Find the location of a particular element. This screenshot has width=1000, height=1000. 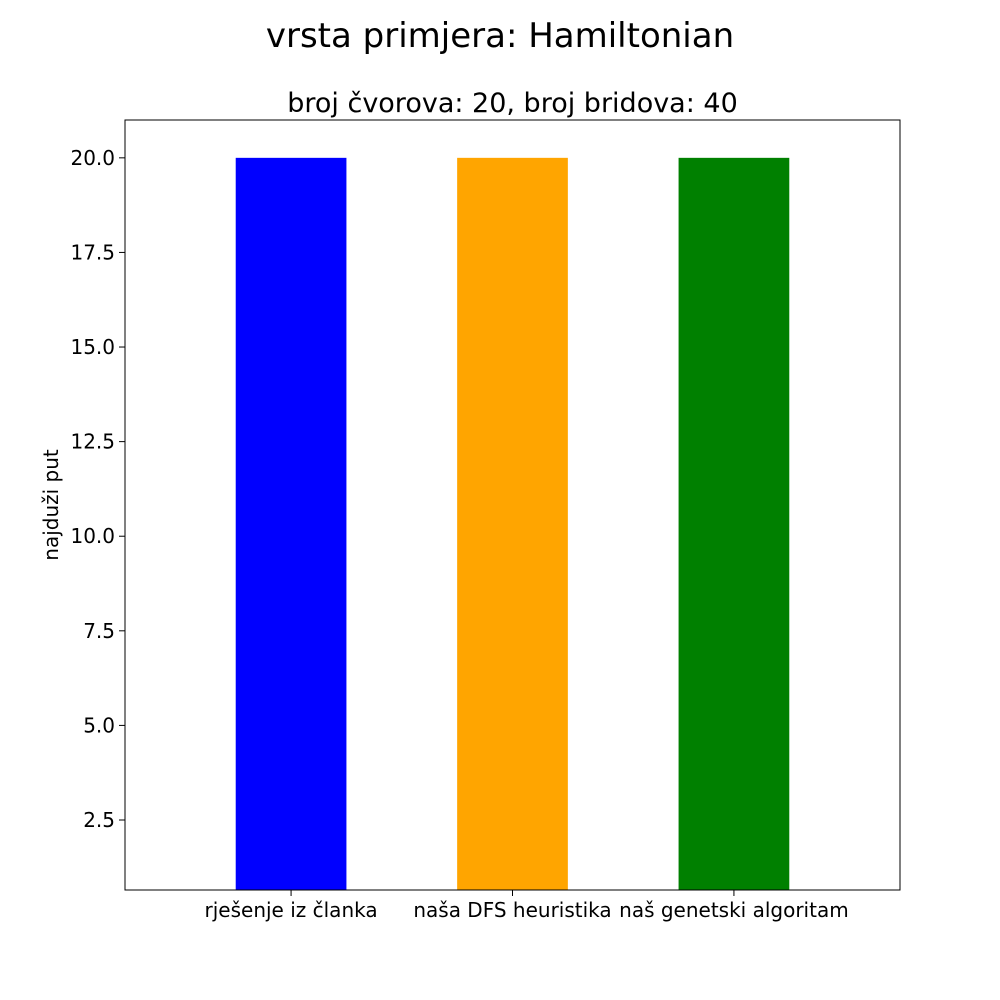

y-tick-label: 10.0 is located at coordinates (92, 536).